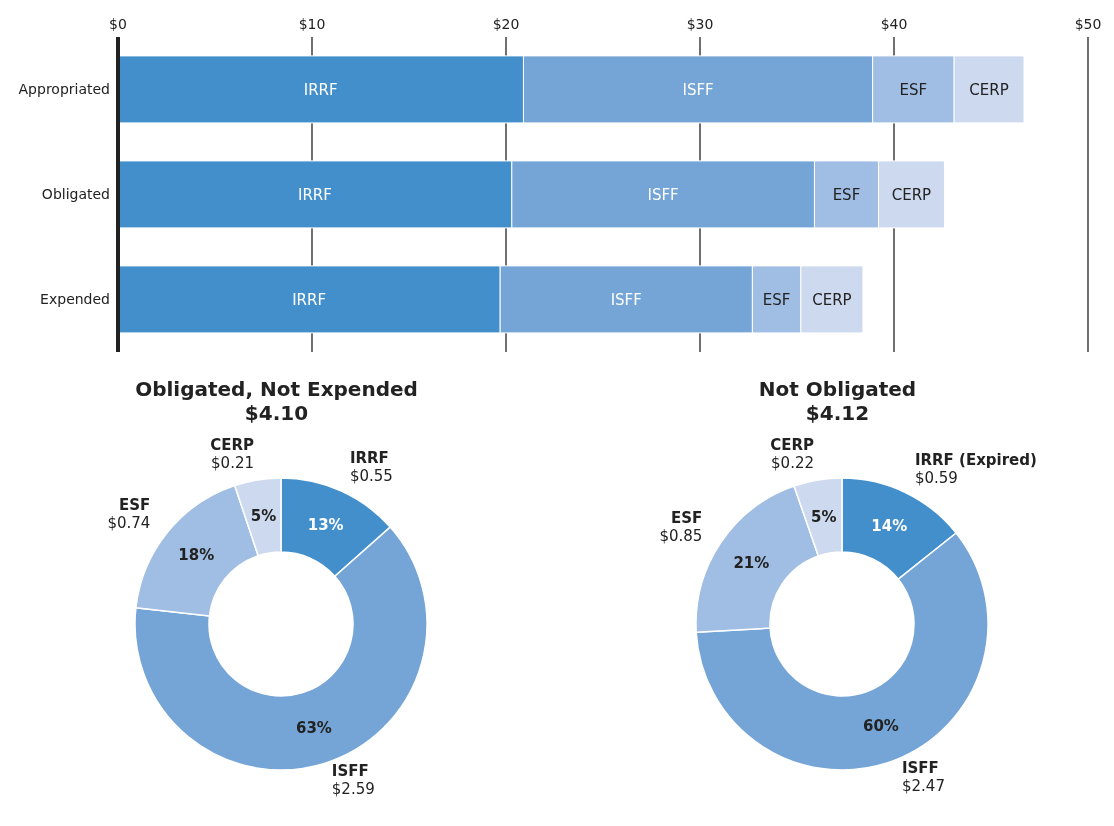 This screenshot has width=1114, height=826. I want to click on slice-label: IRRF (Expired), so click(975, 459).